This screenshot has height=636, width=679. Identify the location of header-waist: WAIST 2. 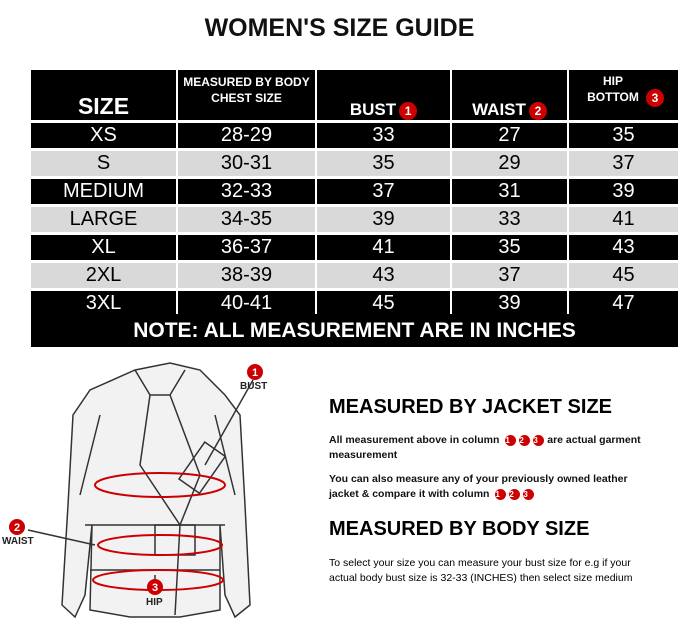
(510, 95).